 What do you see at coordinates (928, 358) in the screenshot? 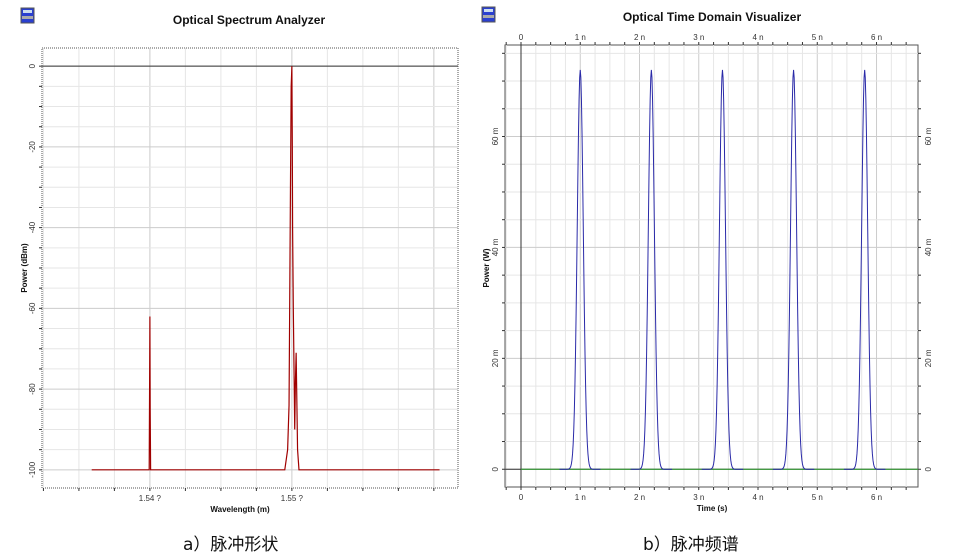
I see `y-tick-label-right: 20 m` at bounding box center [928, 358].